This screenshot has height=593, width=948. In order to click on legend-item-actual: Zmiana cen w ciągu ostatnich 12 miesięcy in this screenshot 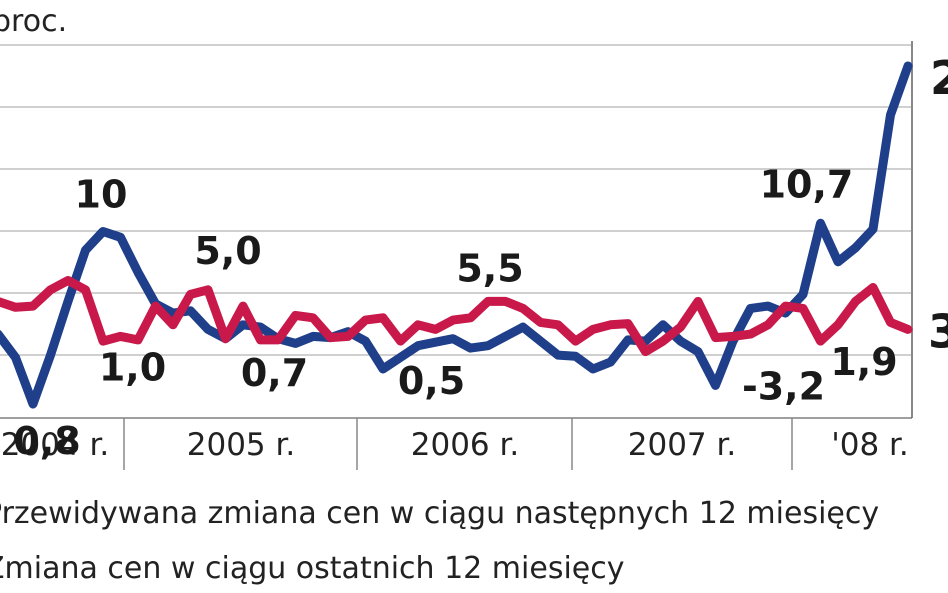, I will do `click(312, 568)`.